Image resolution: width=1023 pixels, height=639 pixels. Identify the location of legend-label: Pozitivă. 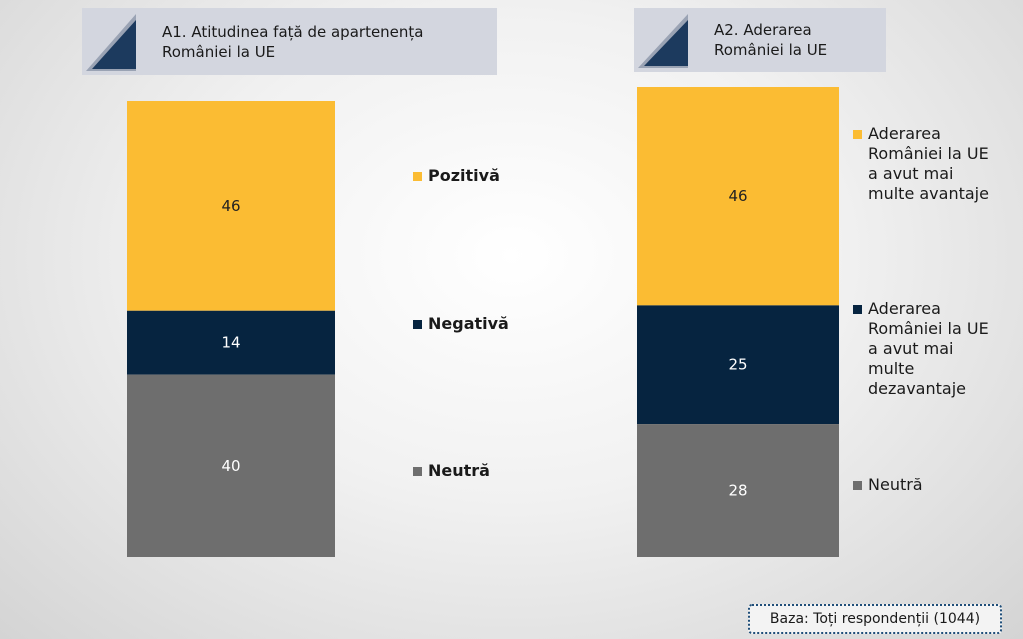
(464, 176).